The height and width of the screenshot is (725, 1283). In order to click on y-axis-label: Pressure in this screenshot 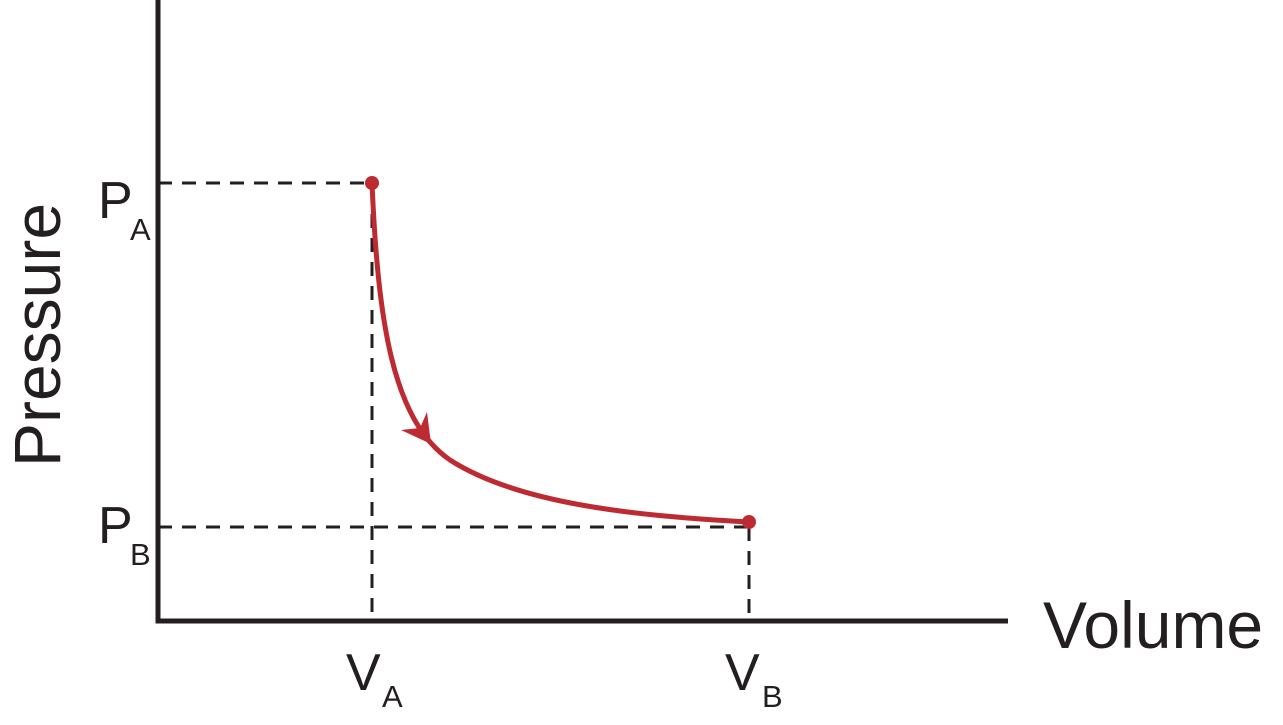, I will do `click(37, 335)`.